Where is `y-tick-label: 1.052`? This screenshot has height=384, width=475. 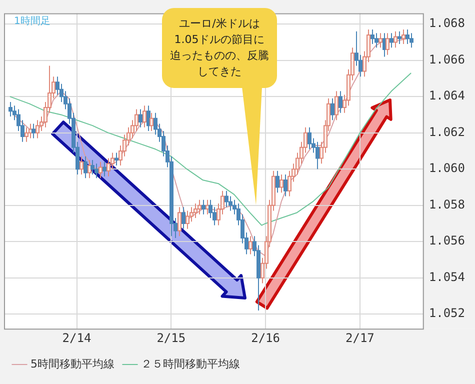
y-tick-label: 1.052 is located at coordinates (446, 313).